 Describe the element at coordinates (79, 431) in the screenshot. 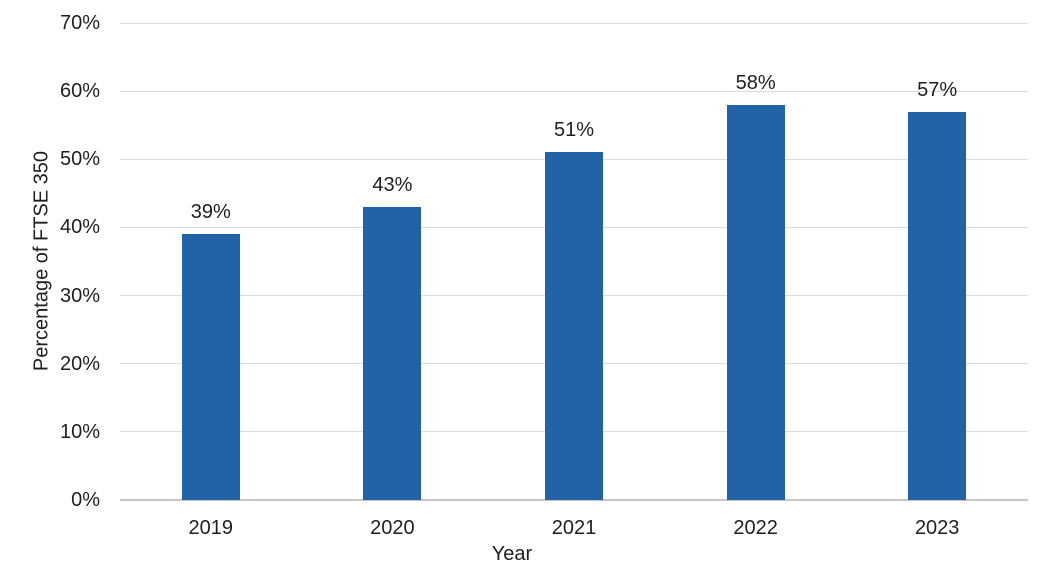

I see `y-tick-label: 10%` at that location.